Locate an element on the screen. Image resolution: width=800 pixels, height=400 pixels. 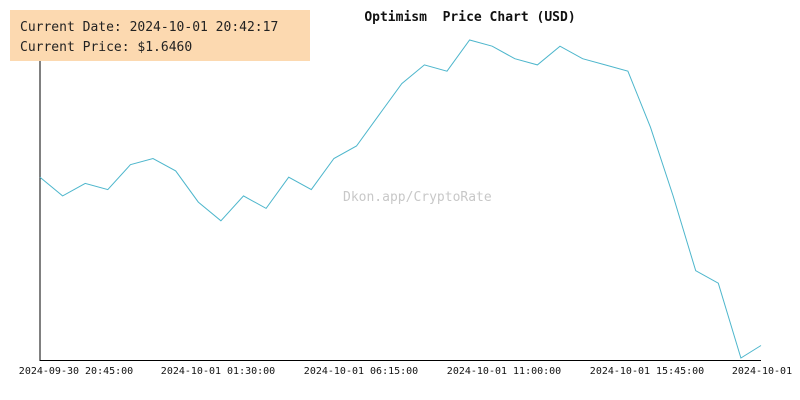
current-date-label: Current Date: is located at coordinates (71, 27).